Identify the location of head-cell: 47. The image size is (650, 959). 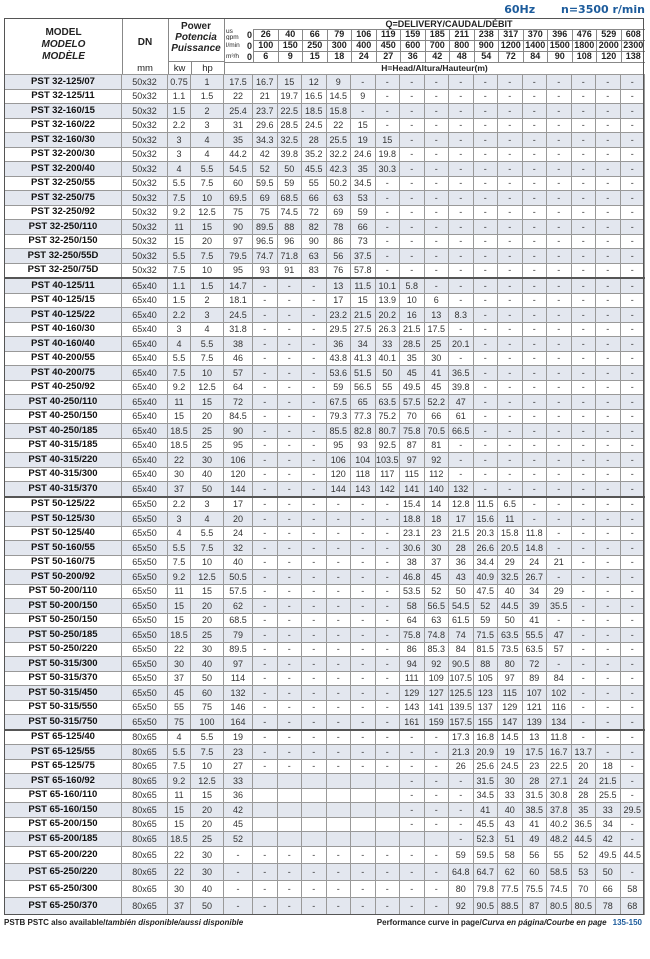
(461, 402).